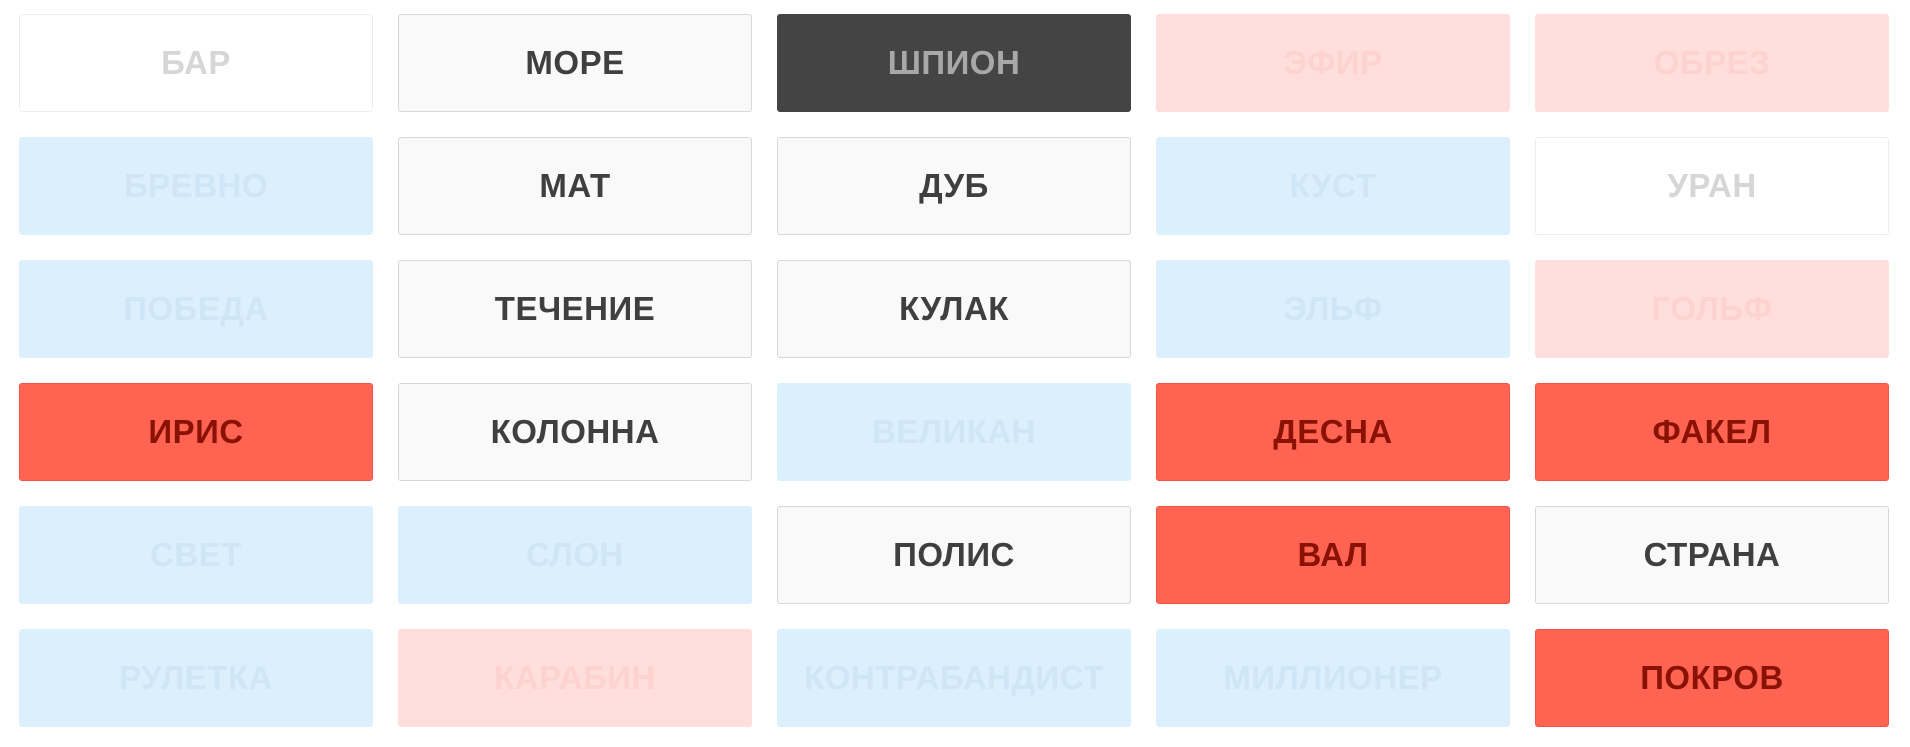 This screenshot has width=1910, height=747. I want to click on card-word: ЭФИР, so click(1333, 62).